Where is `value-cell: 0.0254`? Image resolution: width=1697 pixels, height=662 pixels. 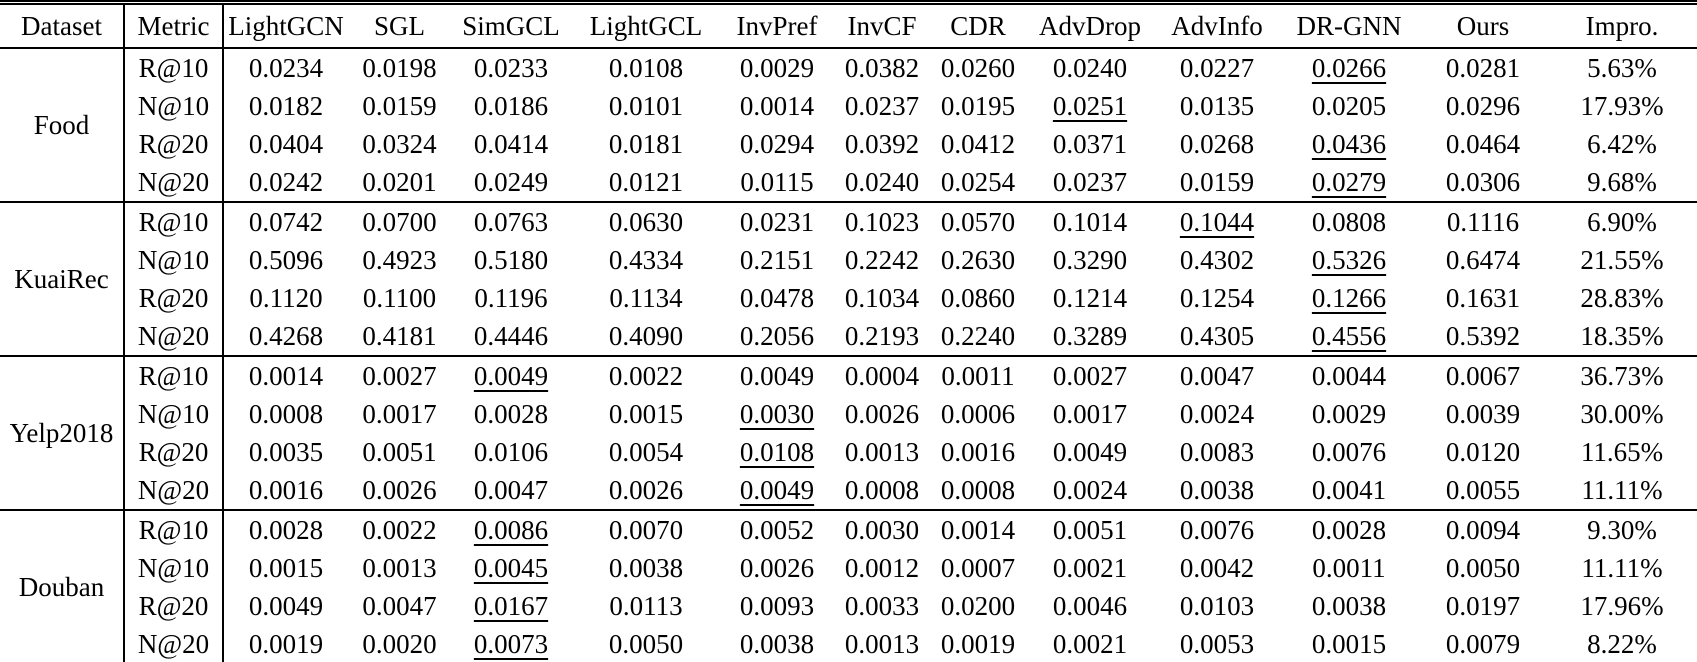
value-cell: 0.0254 is located at coordinates (978, 181).